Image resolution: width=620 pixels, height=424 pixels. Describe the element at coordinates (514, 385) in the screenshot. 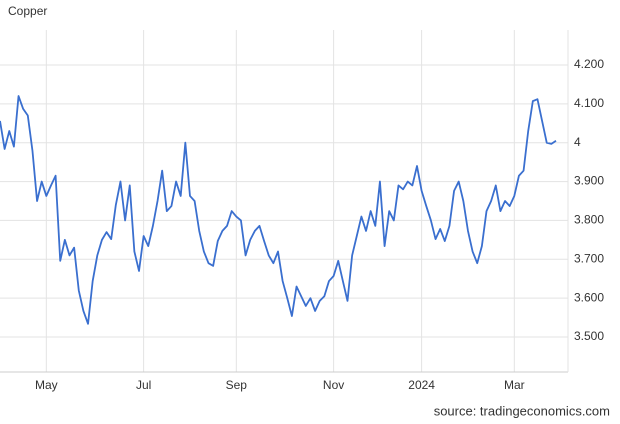

I see `x-tick-label: Mar` at that location.